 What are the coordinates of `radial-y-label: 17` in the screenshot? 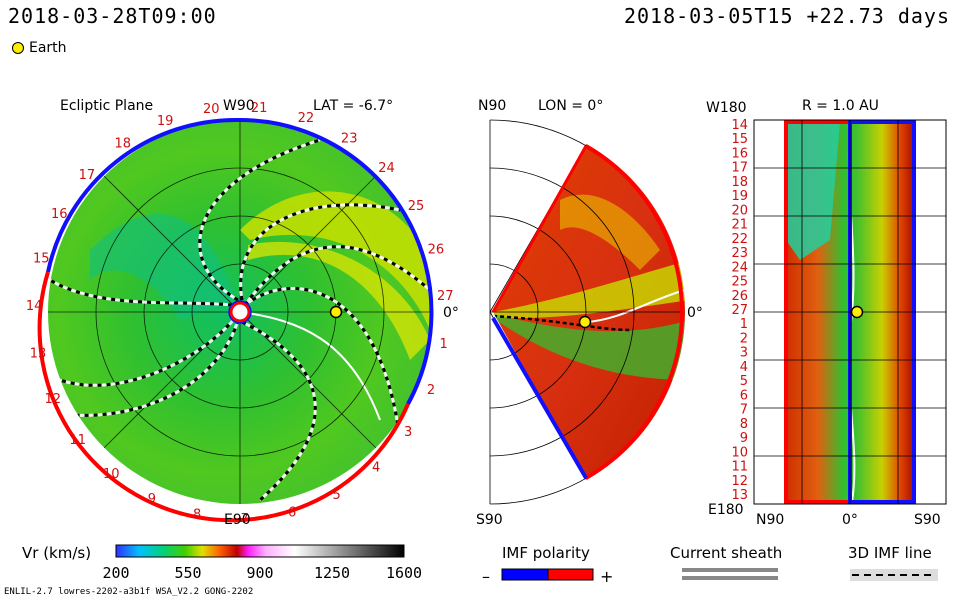 It's located at (739, 168).